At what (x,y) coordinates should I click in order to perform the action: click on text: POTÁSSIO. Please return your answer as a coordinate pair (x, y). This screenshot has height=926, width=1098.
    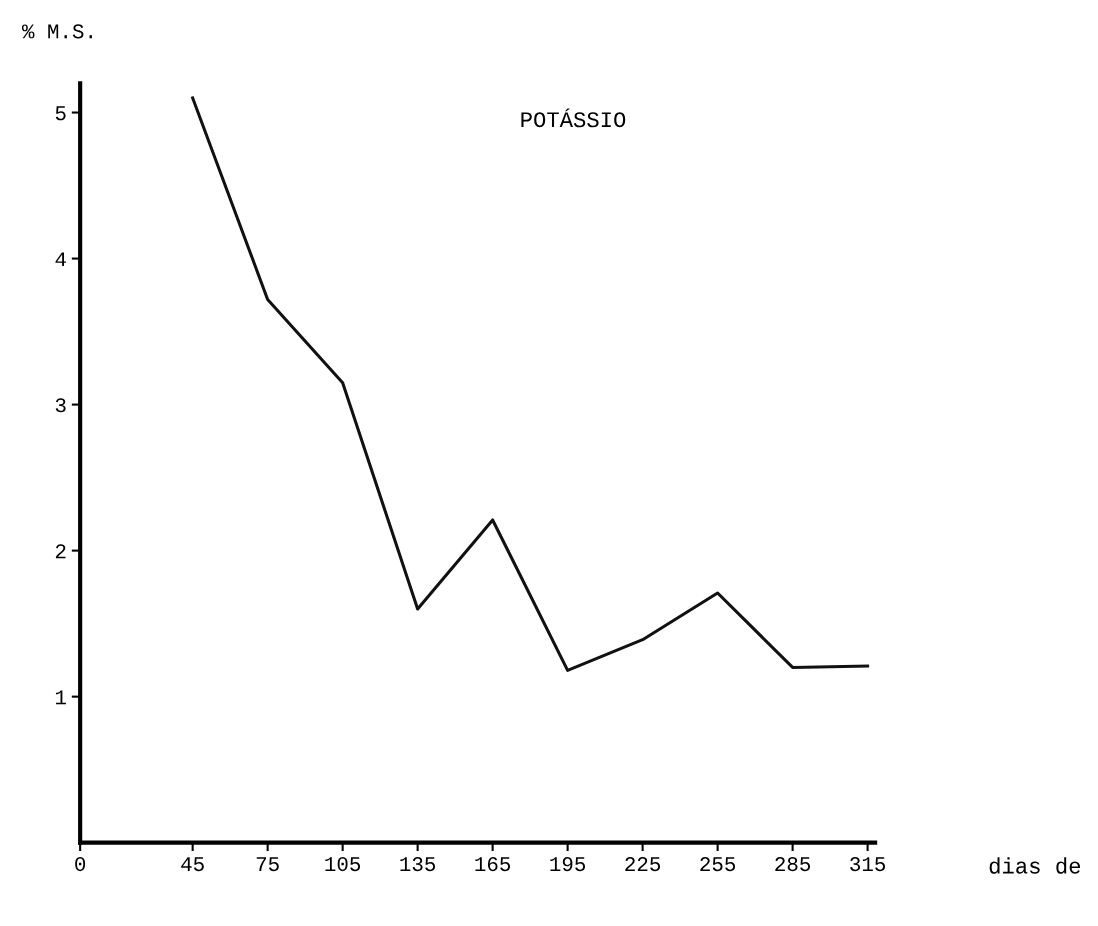
    Looking at the image, I should click on (573, 118).